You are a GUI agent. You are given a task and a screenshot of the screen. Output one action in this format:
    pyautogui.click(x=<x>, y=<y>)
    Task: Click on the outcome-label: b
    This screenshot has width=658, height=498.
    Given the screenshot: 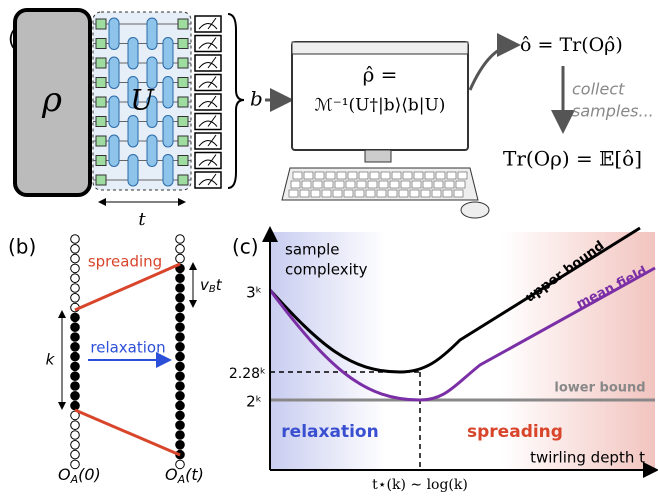 What is the action you would take?
    pyautogui.click(x=256, y=99)
    